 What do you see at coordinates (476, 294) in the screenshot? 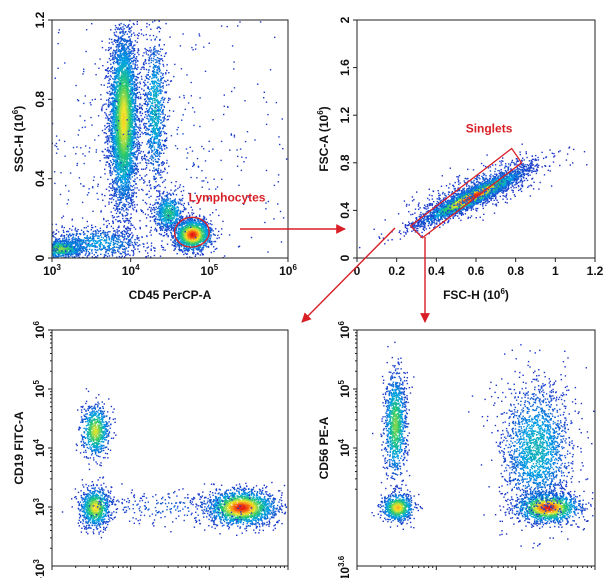
I see `x-axis-label: FSC-H (106)` at bounding box center [476, 294].